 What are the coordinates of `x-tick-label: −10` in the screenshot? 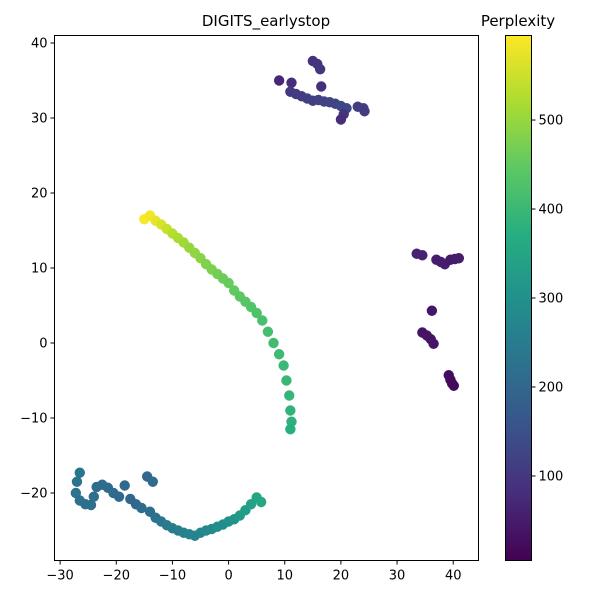 It's located at (172, 576).